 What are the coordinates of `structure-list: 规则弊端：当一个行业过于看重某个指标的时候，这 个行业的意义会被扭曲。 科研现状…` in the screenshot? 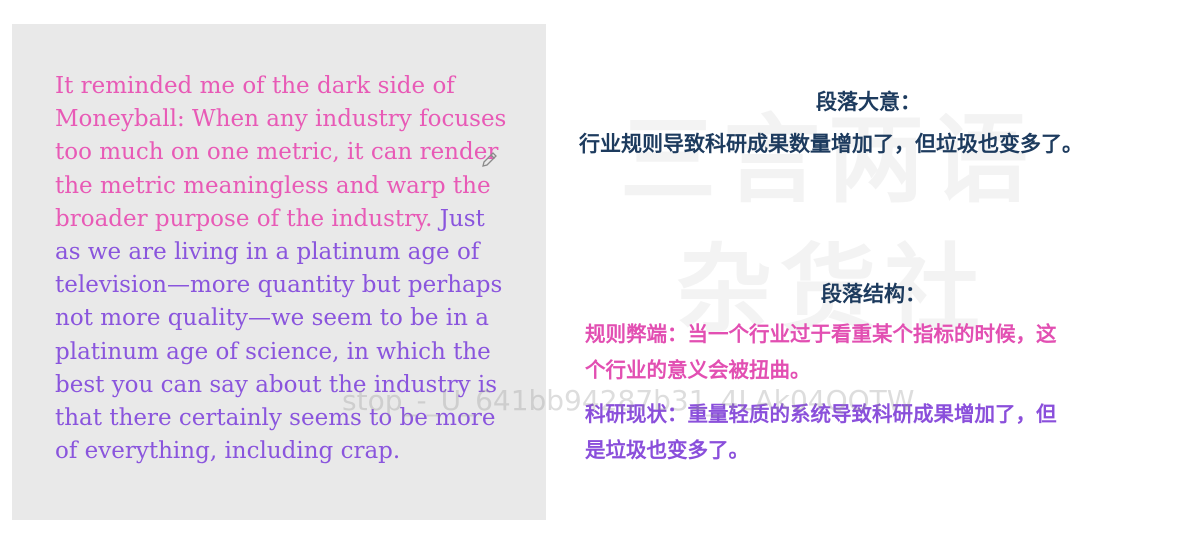 It's located at (880, 392).